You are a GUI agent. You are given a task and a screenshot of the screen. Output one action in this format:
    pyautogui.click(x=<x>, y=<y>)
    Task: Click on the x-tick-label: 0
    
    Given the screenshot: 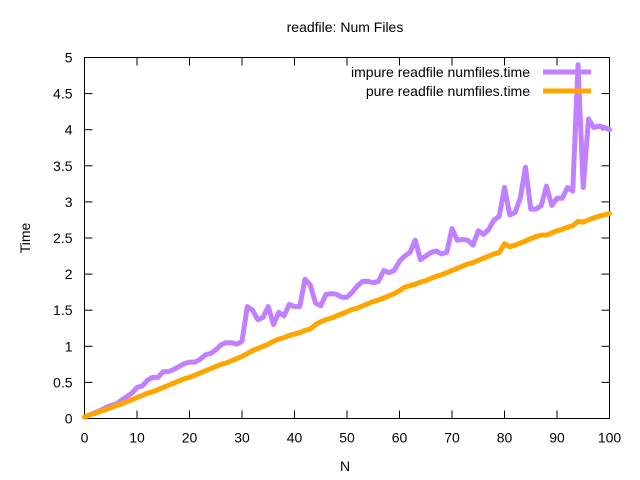 What is the action you would take?
    pyautogui.click(x=85, y=438)
    